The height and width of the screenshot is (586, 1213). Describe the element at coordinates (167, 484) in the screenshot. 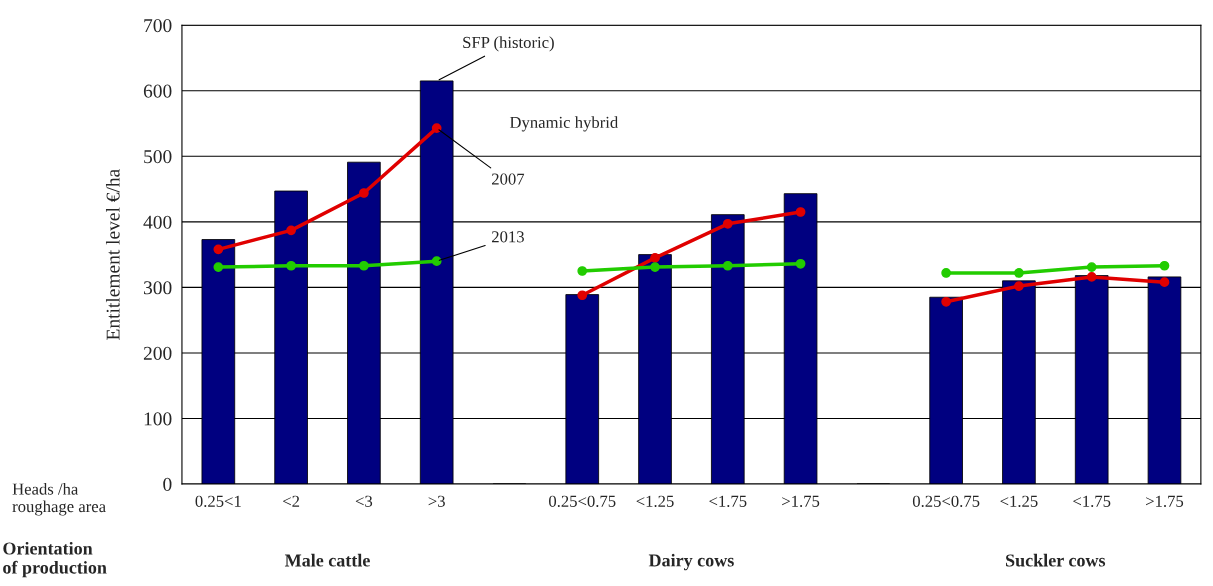

I see `y-tick-label: 0` at that location.